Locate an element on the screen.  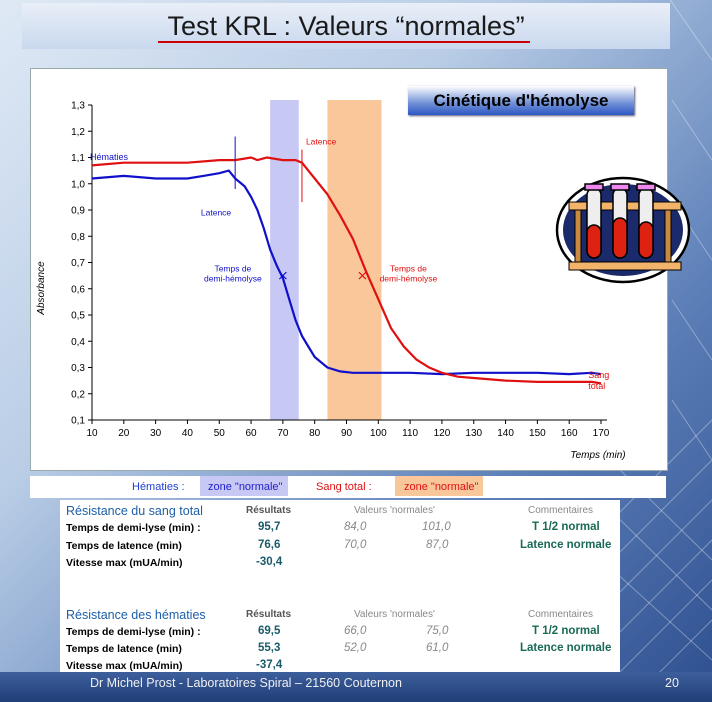
row-result: 55,3 is located at coordinates (269, 648).